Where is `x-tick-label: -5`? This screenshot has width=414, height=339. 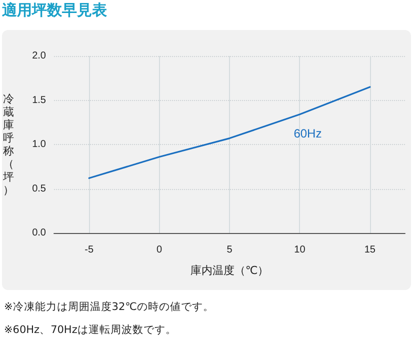 x-tick-label: -5 is located at coordinates (89, 250).